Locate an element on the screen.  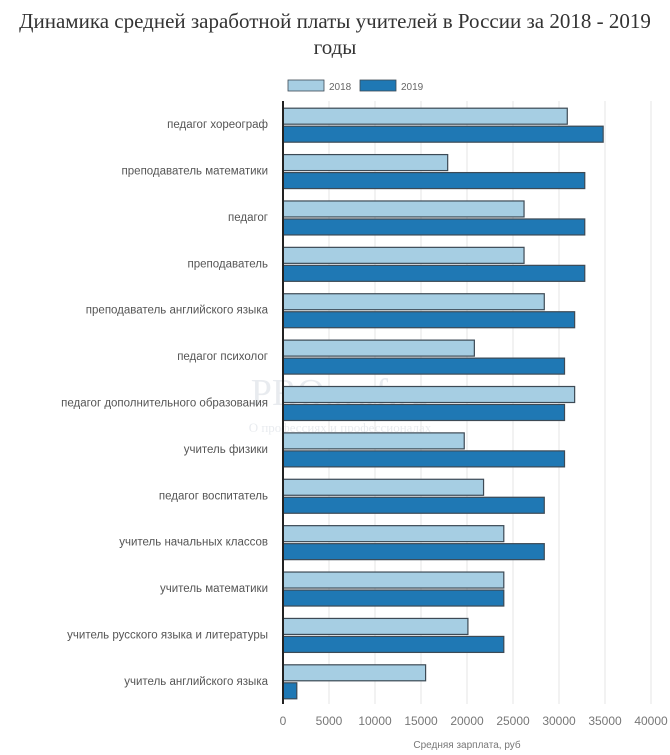
chart-title-line-2: годы is located at coordinates (335, 47).